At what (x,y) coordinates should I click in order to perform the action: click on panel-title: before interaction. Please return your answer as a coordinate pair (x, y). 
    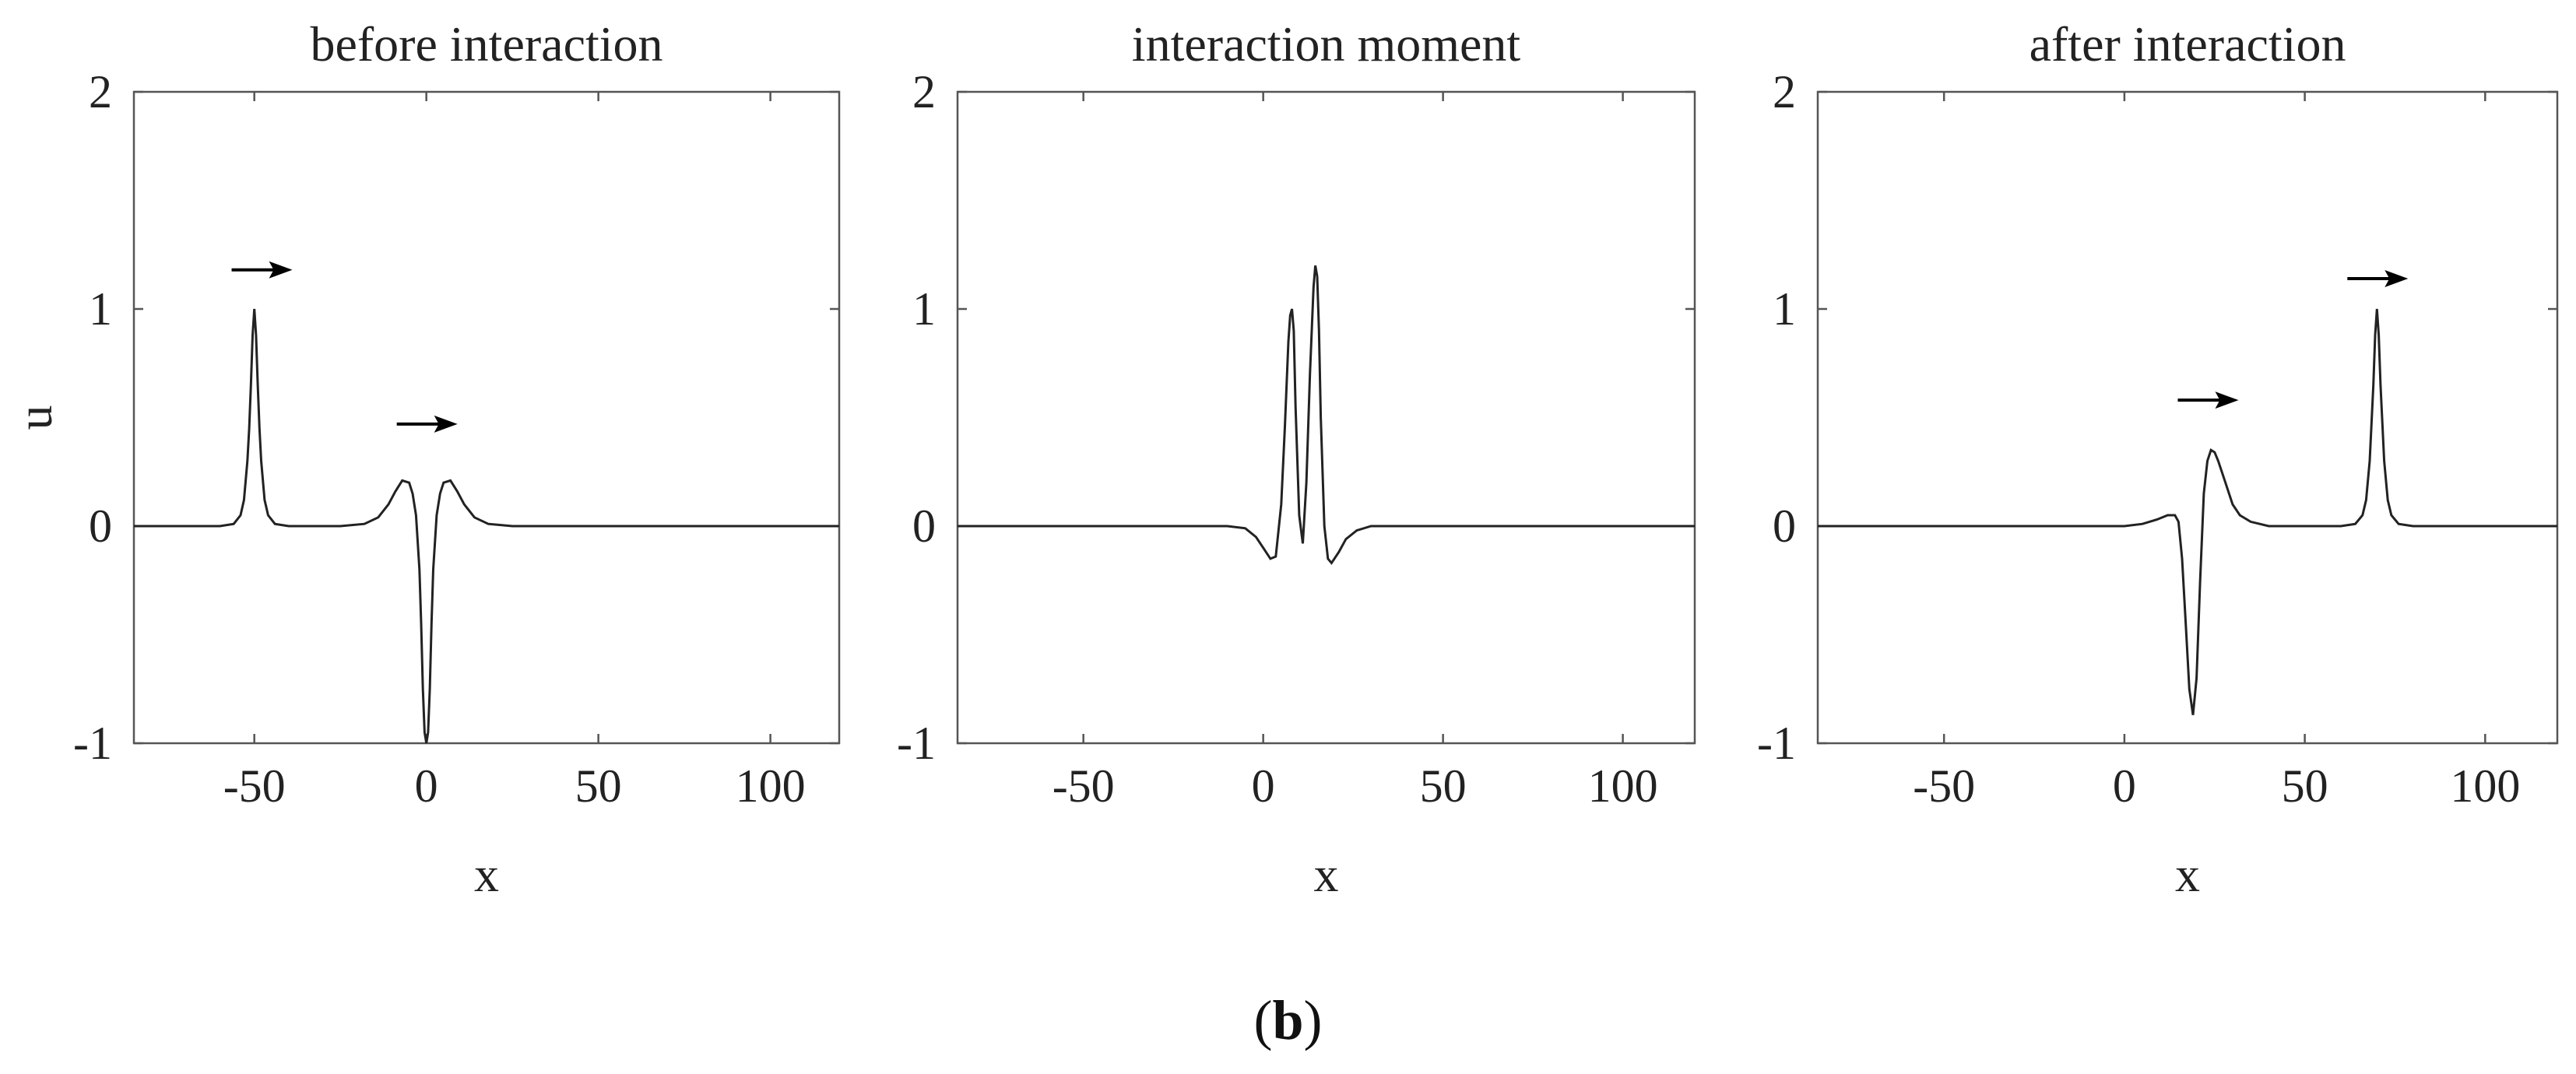
    Looking at the image, I should click on (486, 44).